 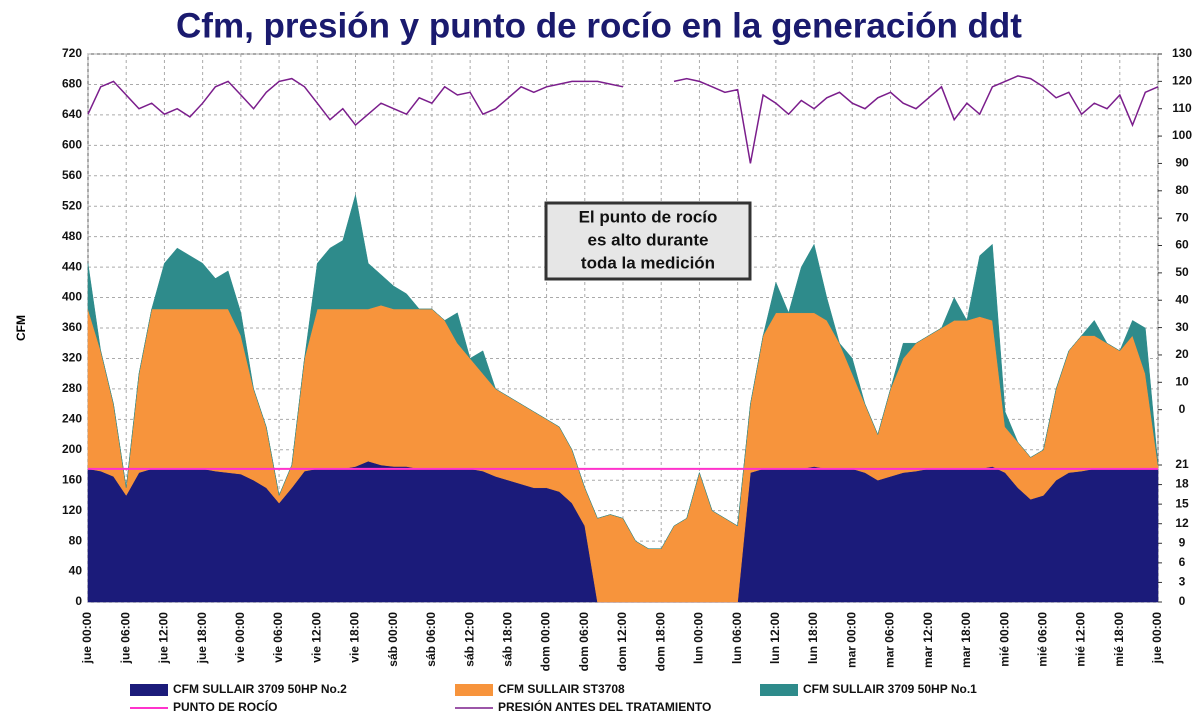 What do you see at coordinates (72, 479) in the screenshot?
I see `y-tick-label: 160` at bounding box center [72, 479].